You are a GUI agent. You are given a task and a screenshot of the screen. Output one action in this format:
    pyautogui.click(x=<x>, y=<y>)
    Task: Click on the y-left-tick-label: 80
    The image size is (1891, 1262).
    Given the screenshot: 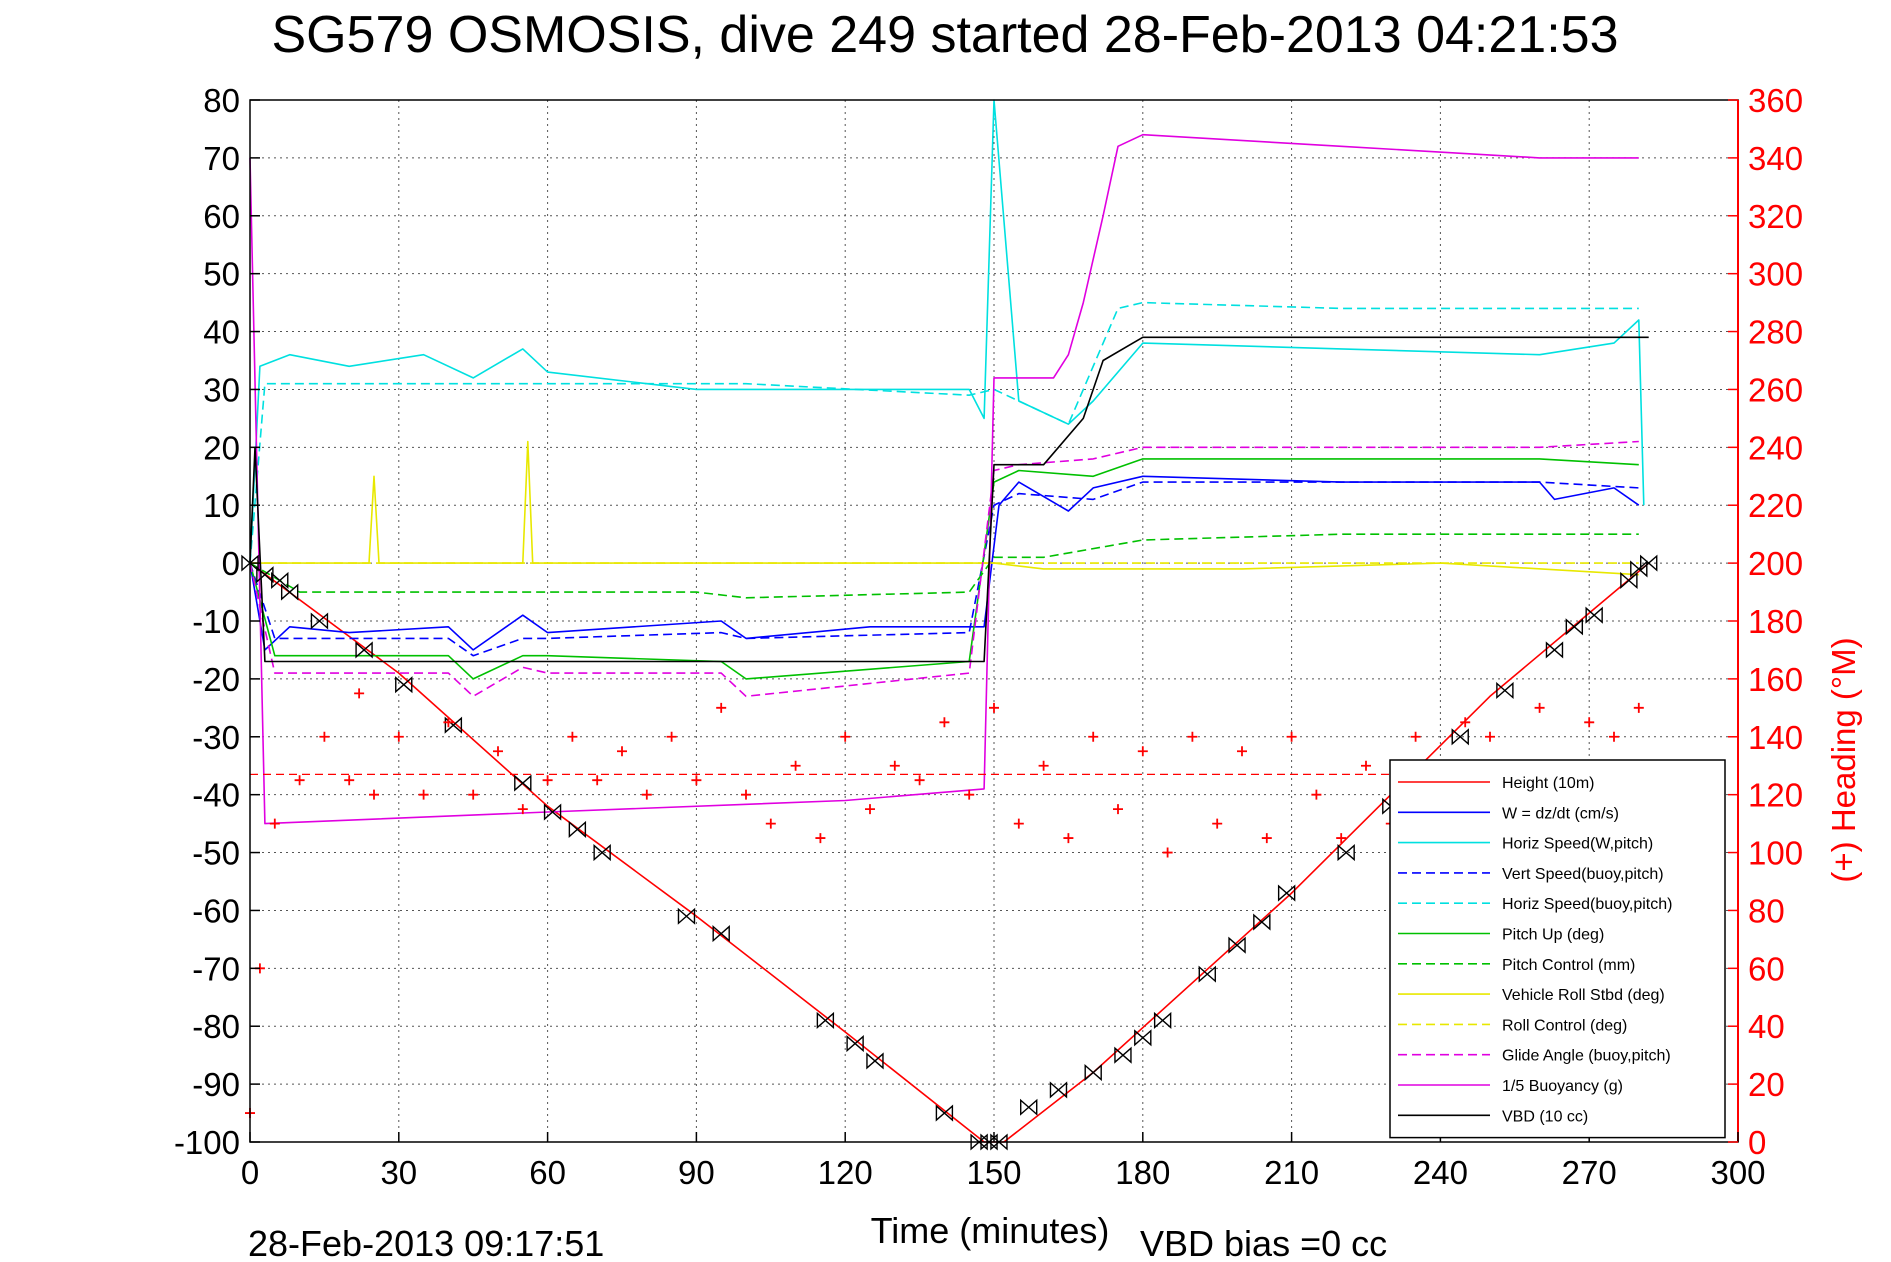 What is the action you would take?
    pyautogui.click(x=221, y=100)
    